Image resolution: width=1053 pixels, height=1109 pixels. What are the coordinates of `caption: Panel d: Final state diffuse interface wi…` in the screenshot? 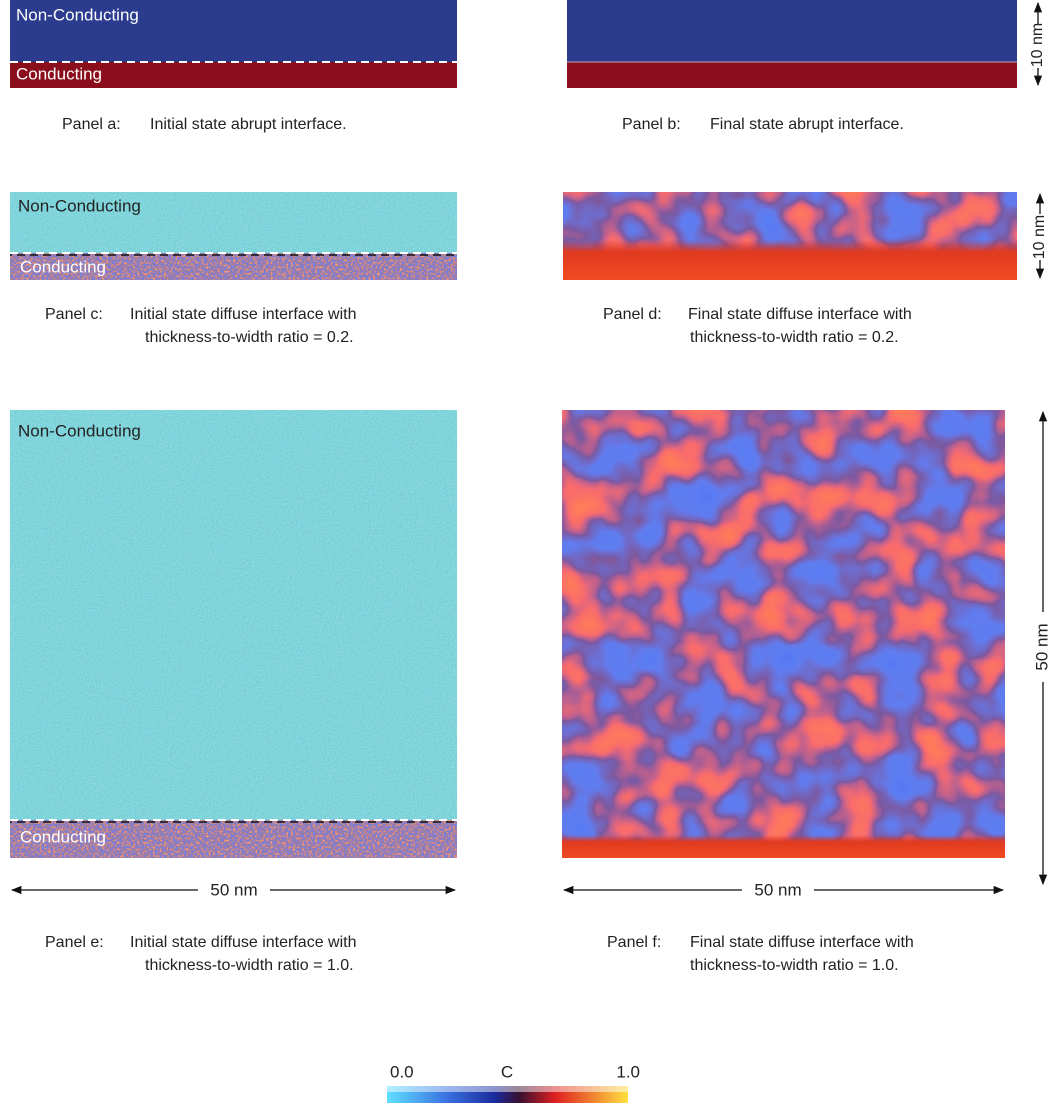 It's located at (757, 314).